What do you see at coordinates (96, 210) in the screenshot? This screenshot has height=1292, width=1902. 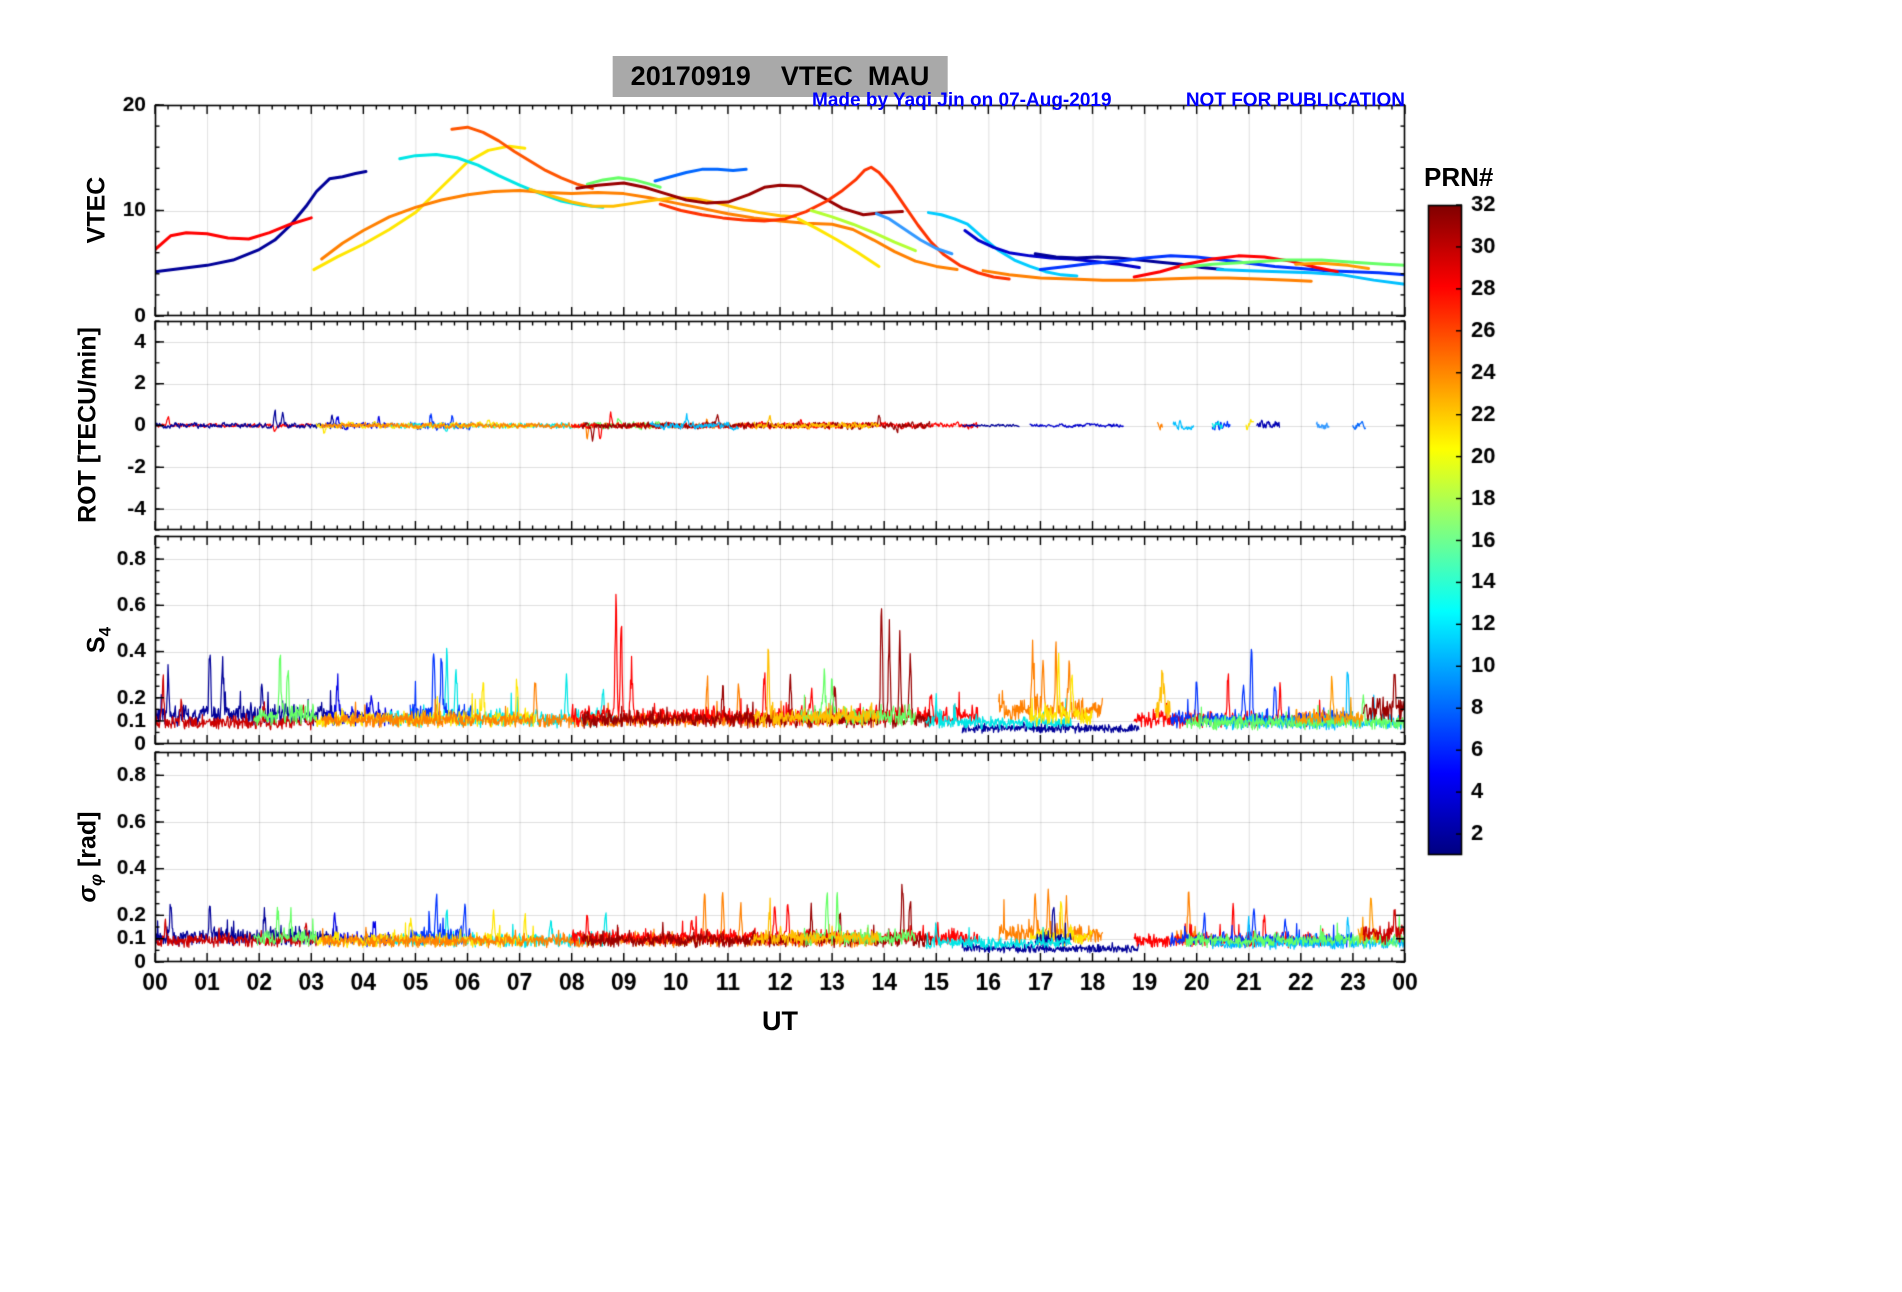 I see `ylabel-vtec: VTEC` at bounding box center [96, 210].